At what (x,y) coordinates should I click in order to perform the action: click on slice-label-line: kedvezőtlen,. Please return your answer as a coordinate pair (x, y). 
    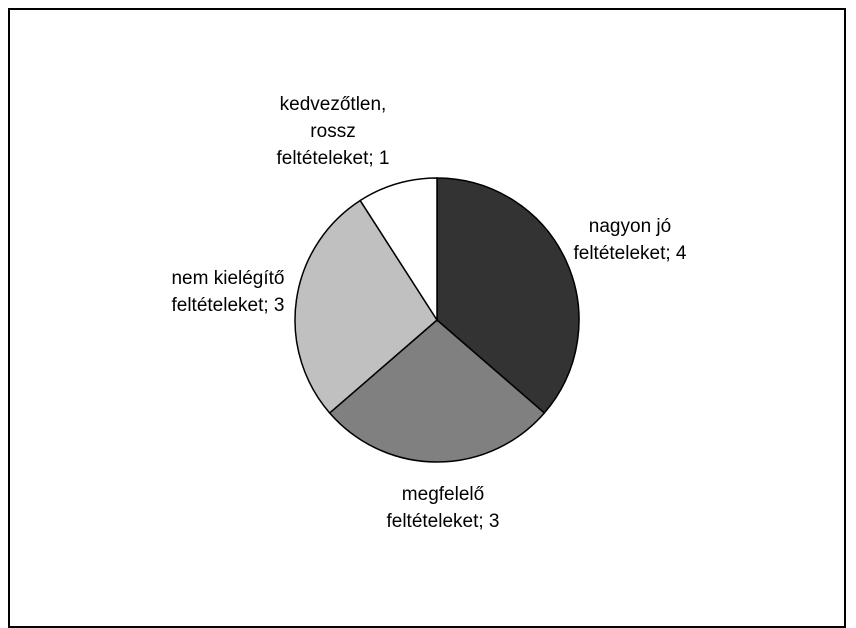
    Looking at the image, I should click on (333, 104).